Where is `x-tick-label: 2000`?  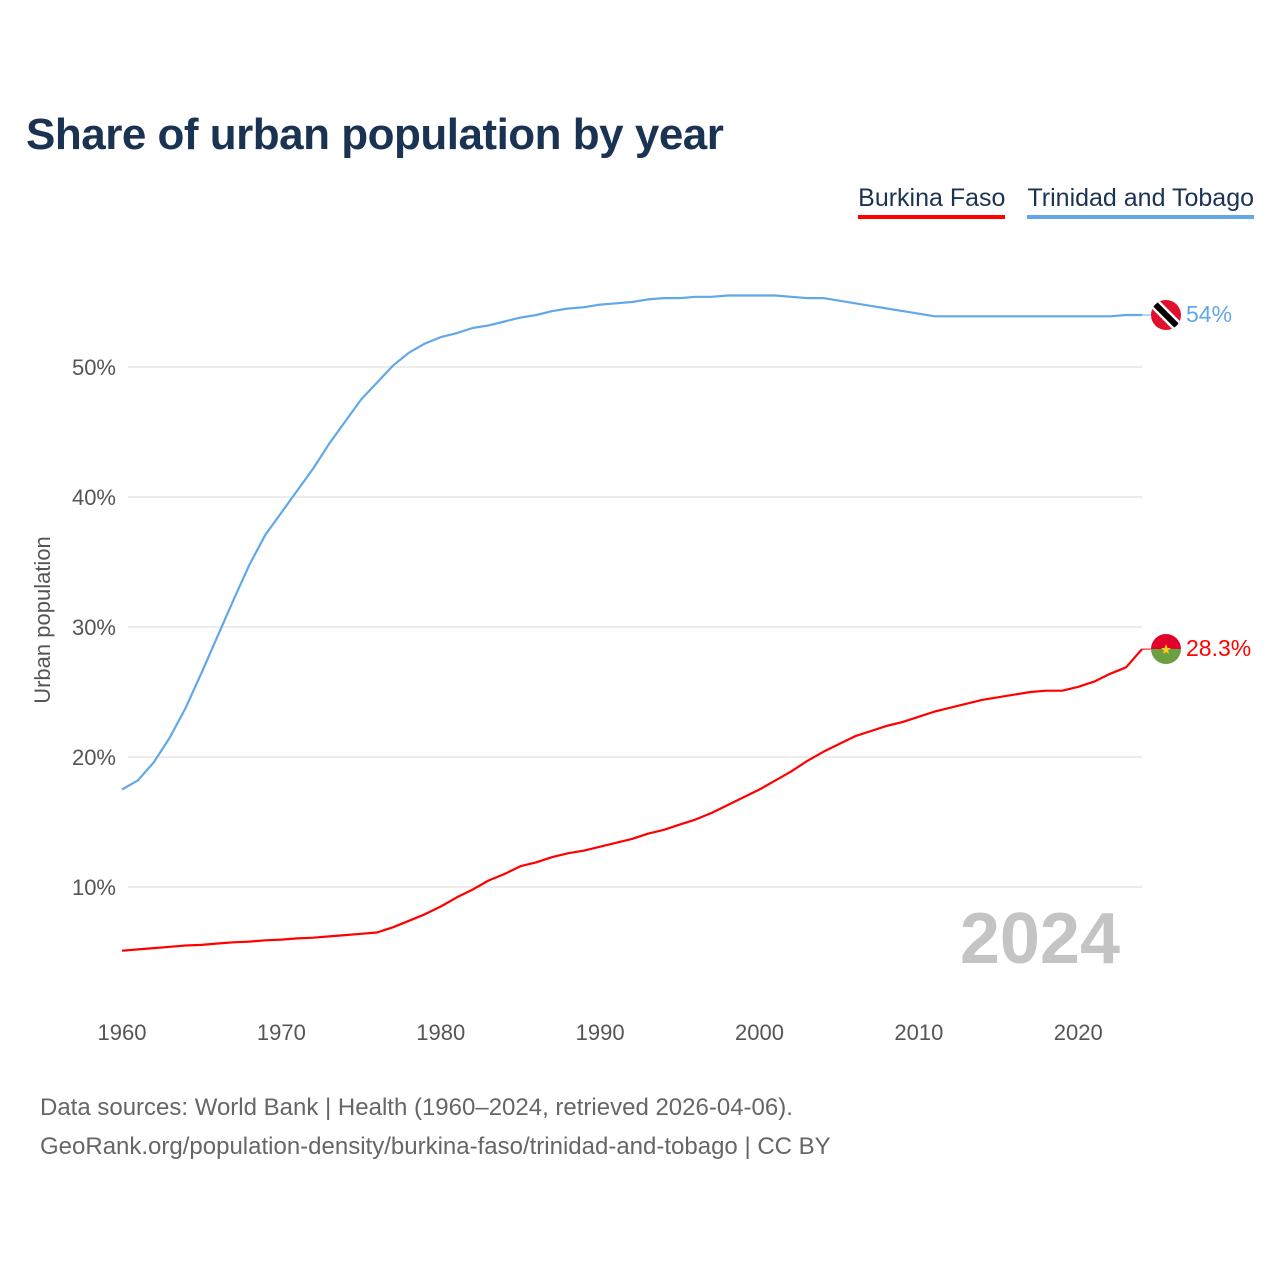 x-tick-label: 2000 is located at coordinates (759, 1032).